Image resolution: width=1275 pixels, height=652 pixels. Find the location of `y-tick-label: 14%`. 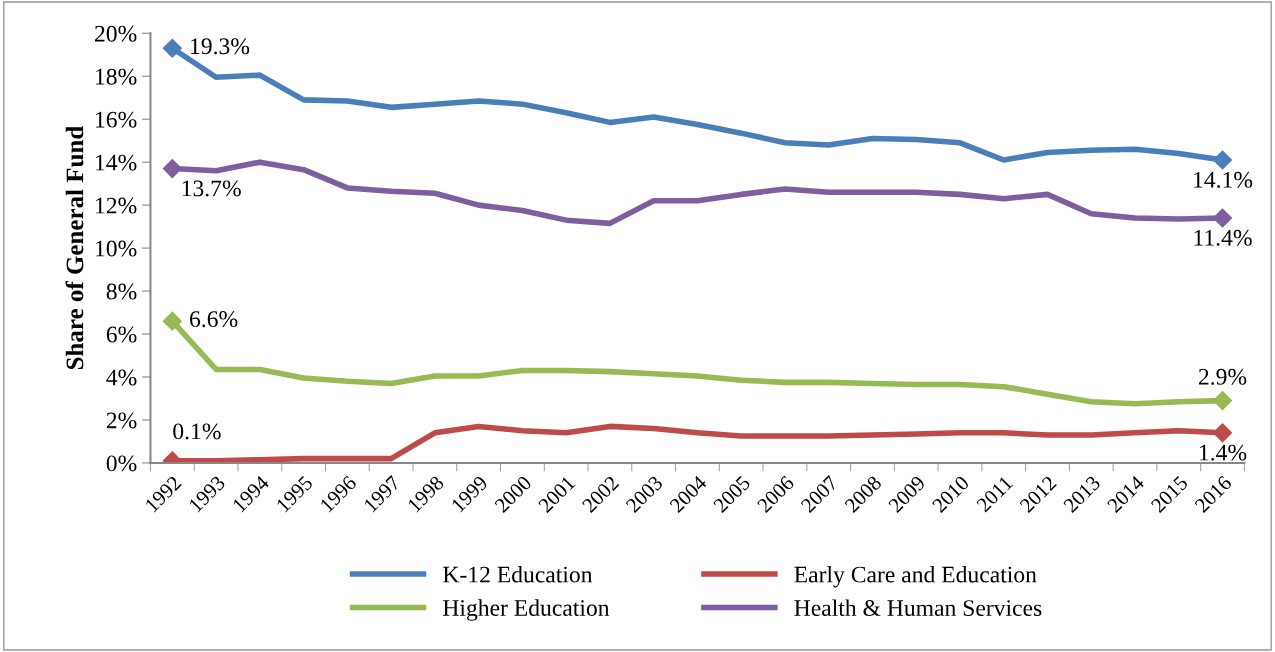

y-tick-label: 14% is located at coordinates (116, 162).